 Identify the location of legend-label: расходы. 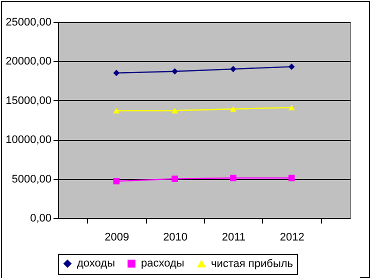
(162, 264).